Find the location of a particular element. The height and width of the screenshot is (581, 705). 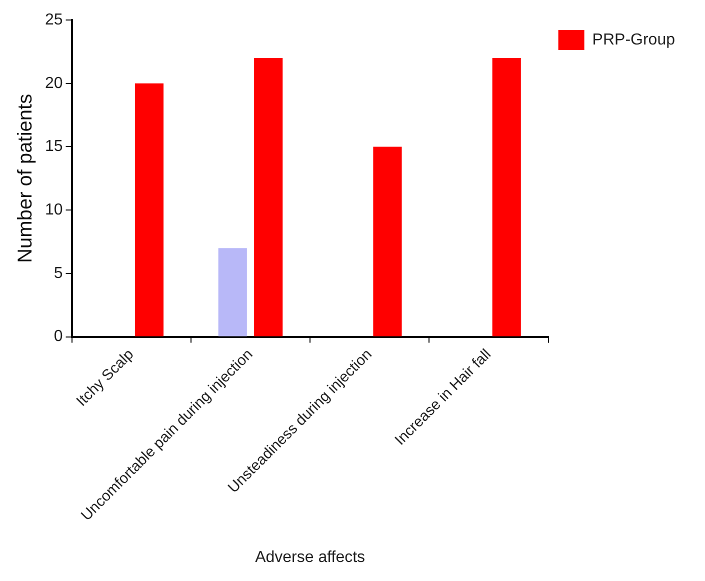

y-axis-title: Number of patients is located at coordinates (25, 178).